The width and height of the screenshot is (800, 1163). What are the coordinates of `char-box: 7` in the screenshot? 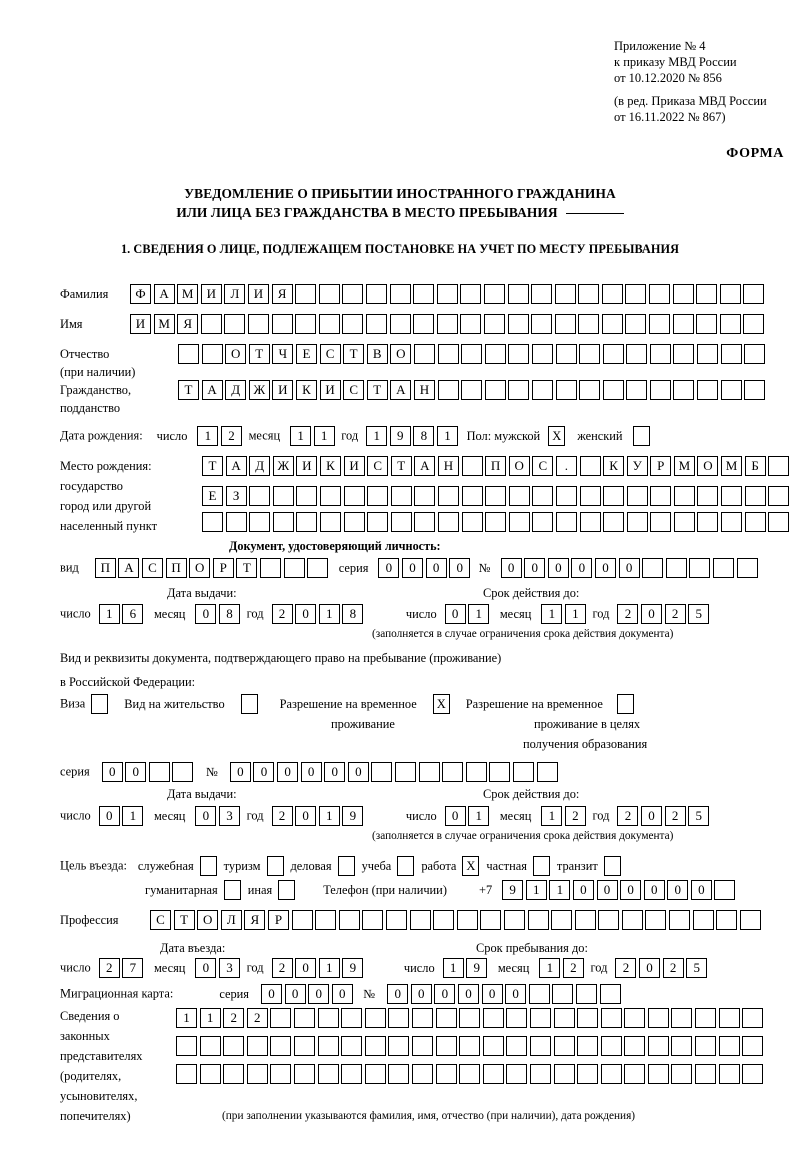 It's located at (133, 968).